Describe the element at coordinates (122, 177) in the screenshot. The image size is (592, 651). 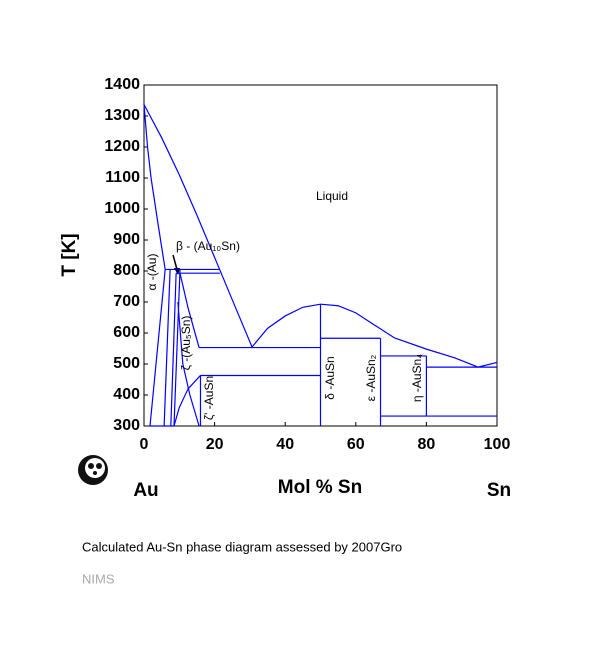
I see `y-tick-label: 1100` at that location.